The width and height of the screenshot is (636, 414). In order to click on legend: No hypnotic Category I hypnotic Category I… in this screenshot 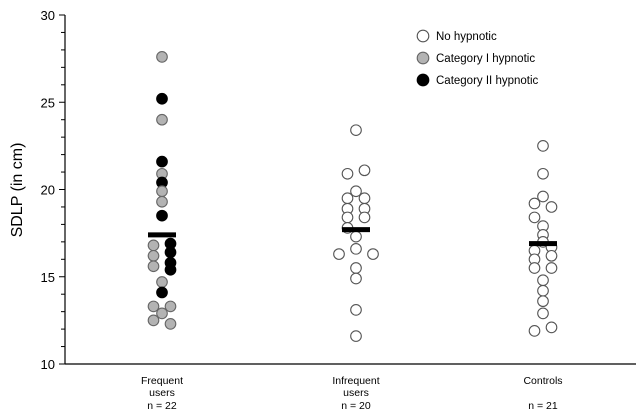, I will do `click(477, 58)`.